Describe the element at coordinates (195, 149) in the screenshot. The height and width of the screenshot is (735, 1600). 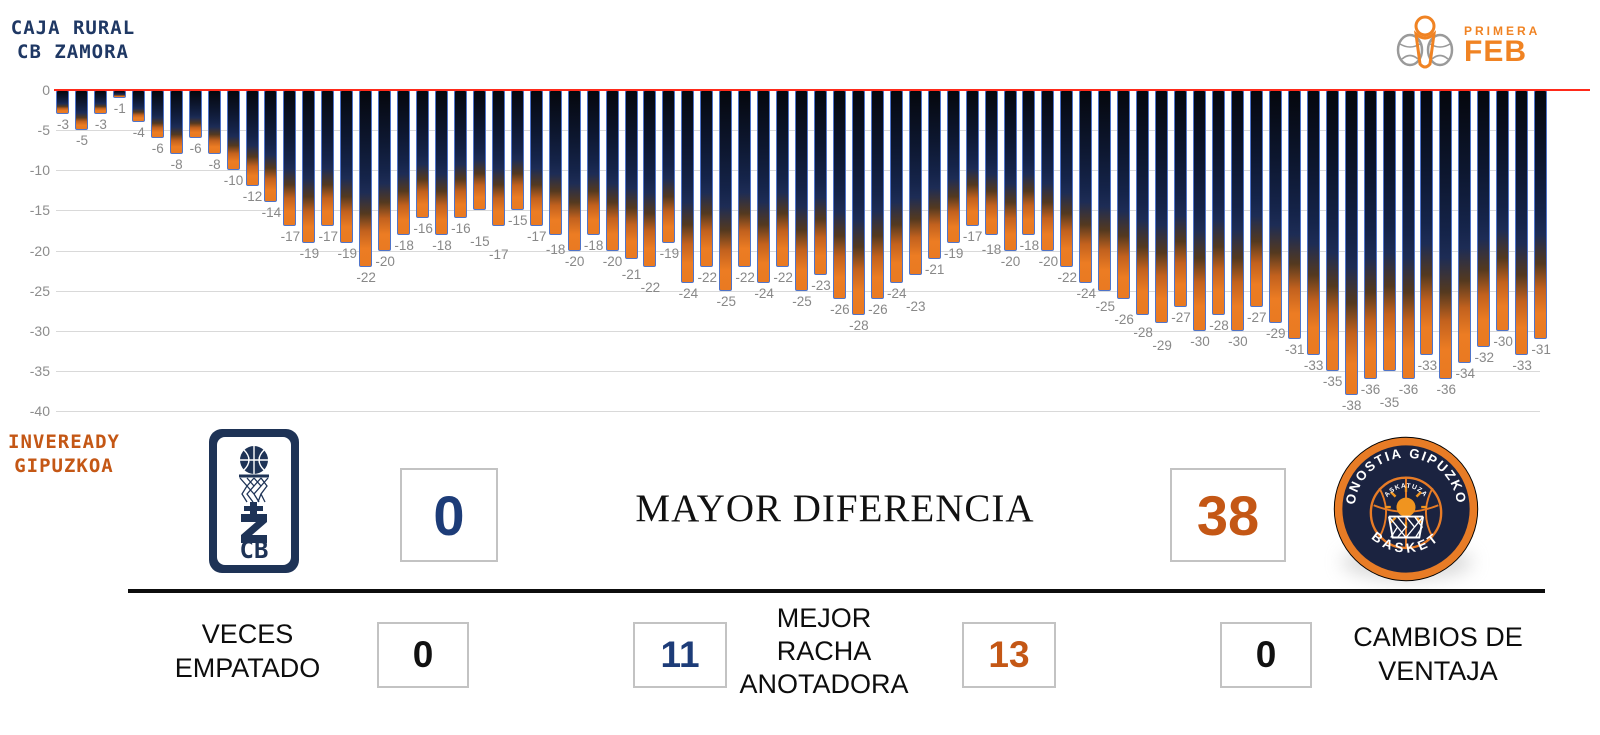
I see `bar-value-label: -6` at that location.